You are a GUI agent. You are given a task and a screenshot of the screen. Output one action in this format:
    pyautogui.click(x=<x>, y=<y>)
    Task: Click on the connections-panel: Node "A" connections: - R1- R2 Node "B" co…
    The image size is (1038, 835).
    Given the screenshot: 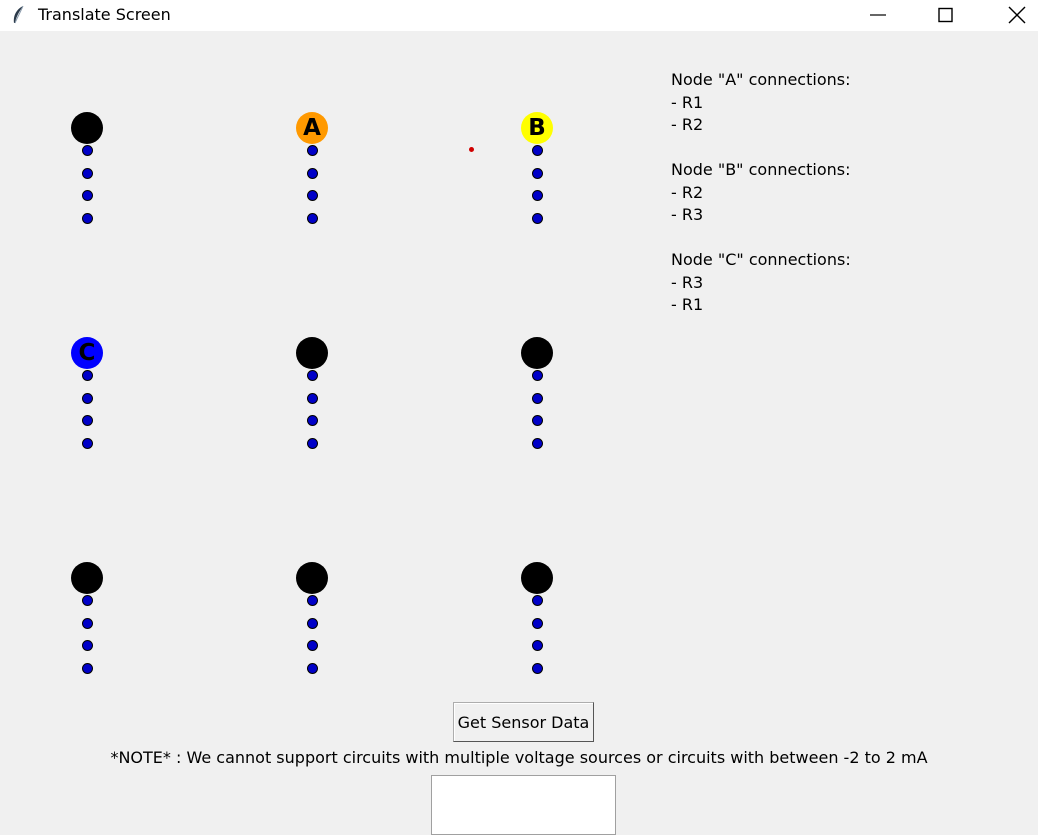 What is the action you would take?
    pyautogui.click(x=761, y=204)
    